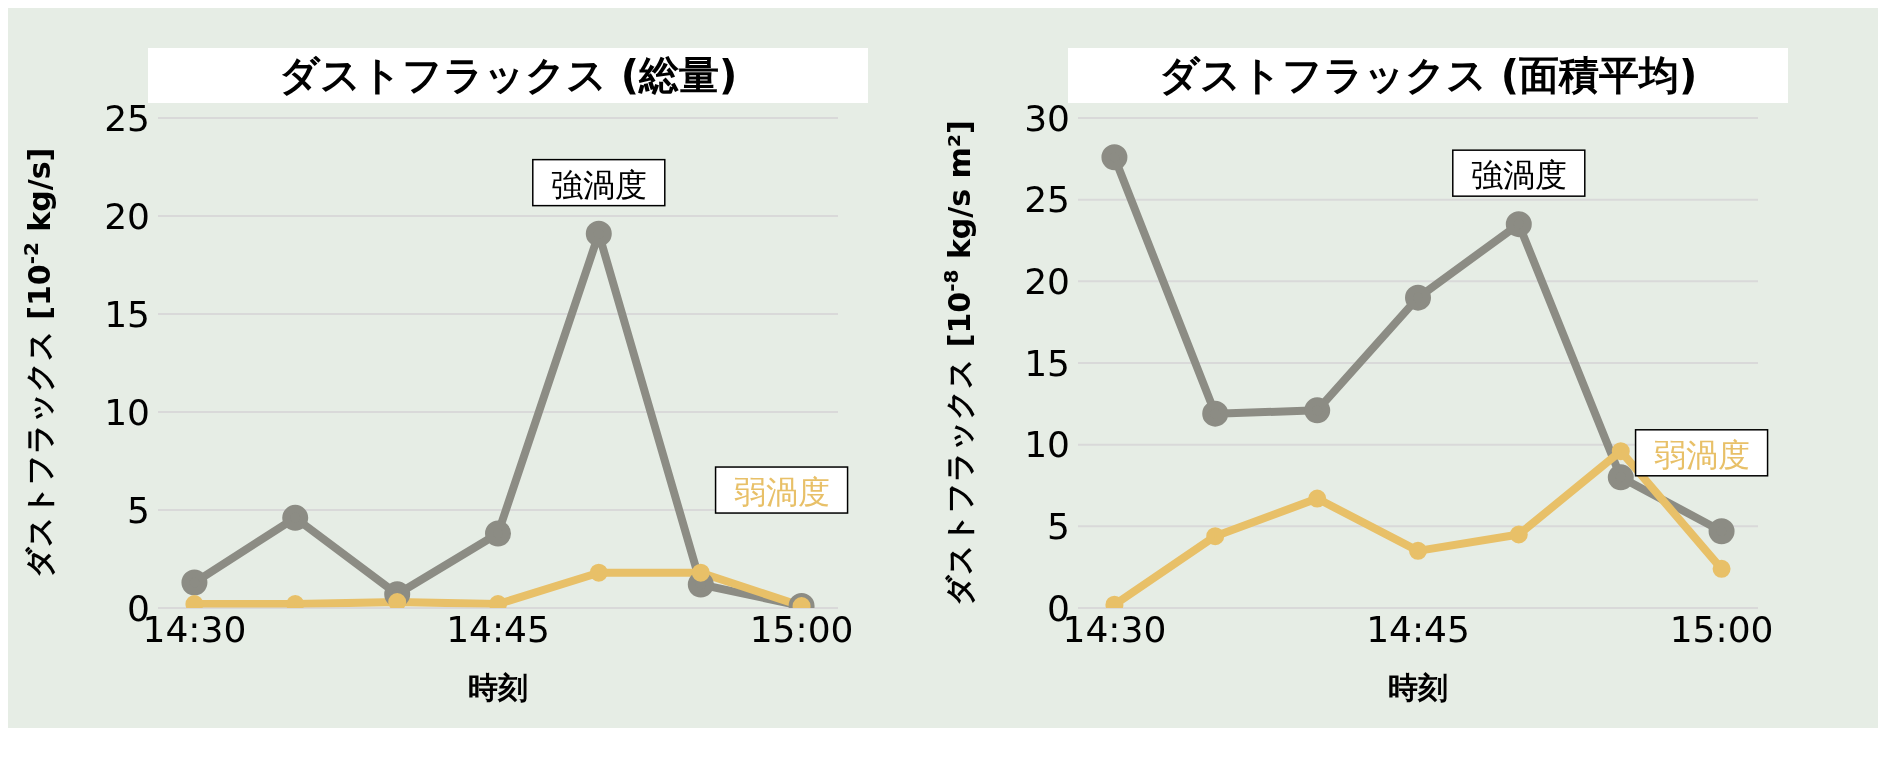  I want to click on y-tick-label: 30, so click(1047, 118).